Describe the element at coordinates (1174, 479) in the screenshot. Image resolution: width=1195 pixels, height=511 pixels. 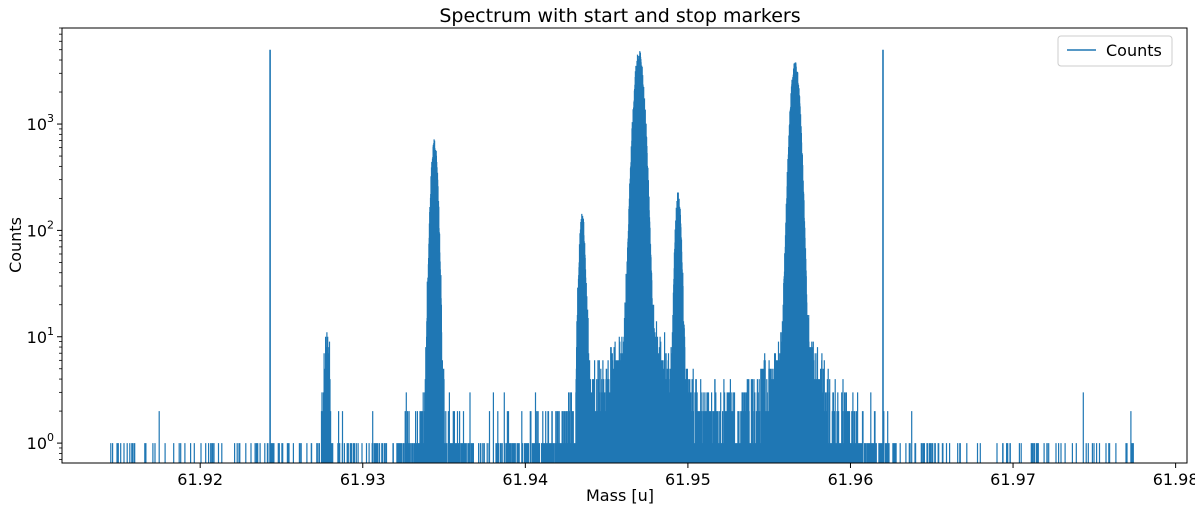
I see `x-tick-label: 61.98` at that location.